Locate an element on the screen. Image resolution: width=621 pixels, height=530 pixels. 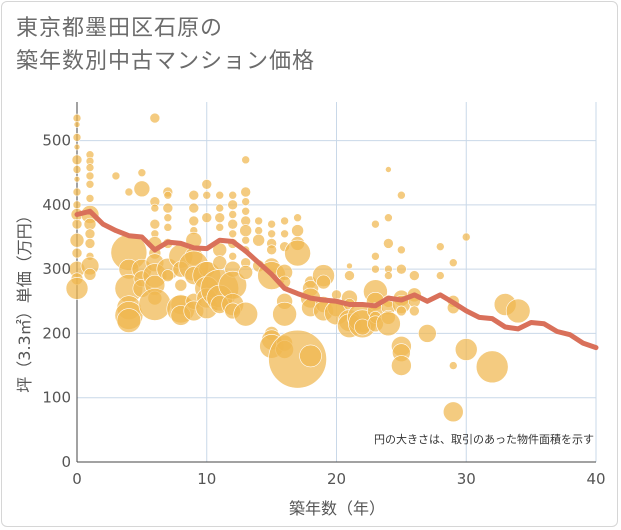
x-tick-label: 40 is located at coordinates (595, 479).